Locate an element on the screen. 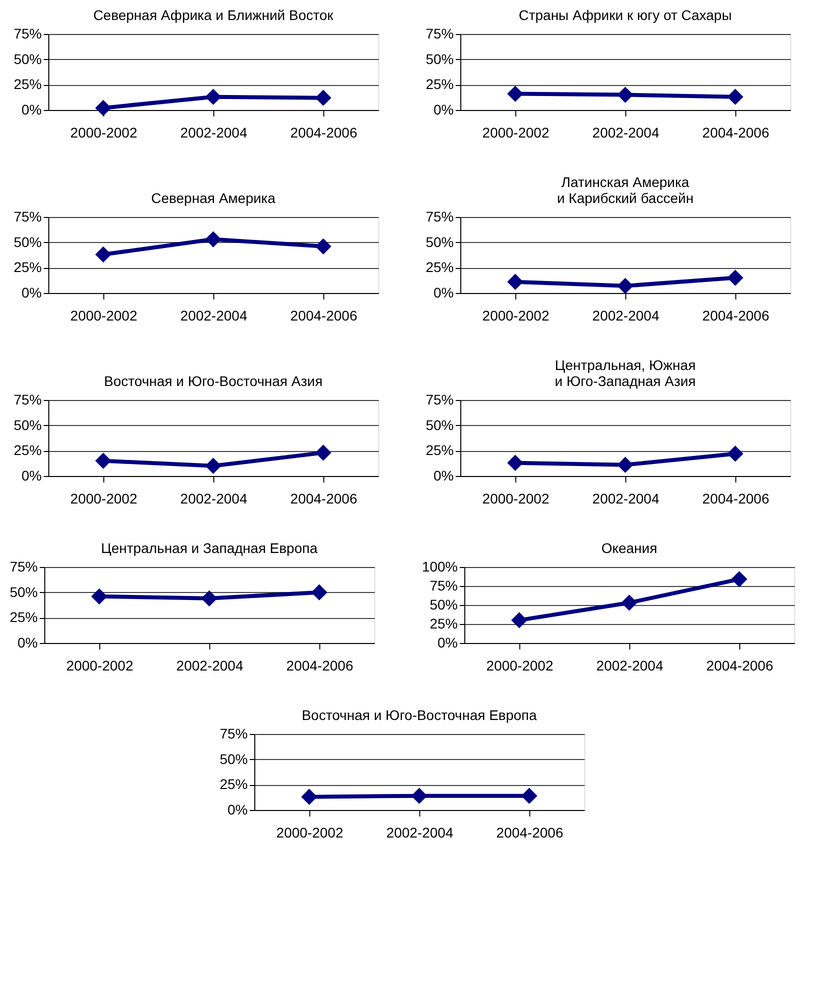  chart-title: Северная Америка is located at coordinates (213, 198).